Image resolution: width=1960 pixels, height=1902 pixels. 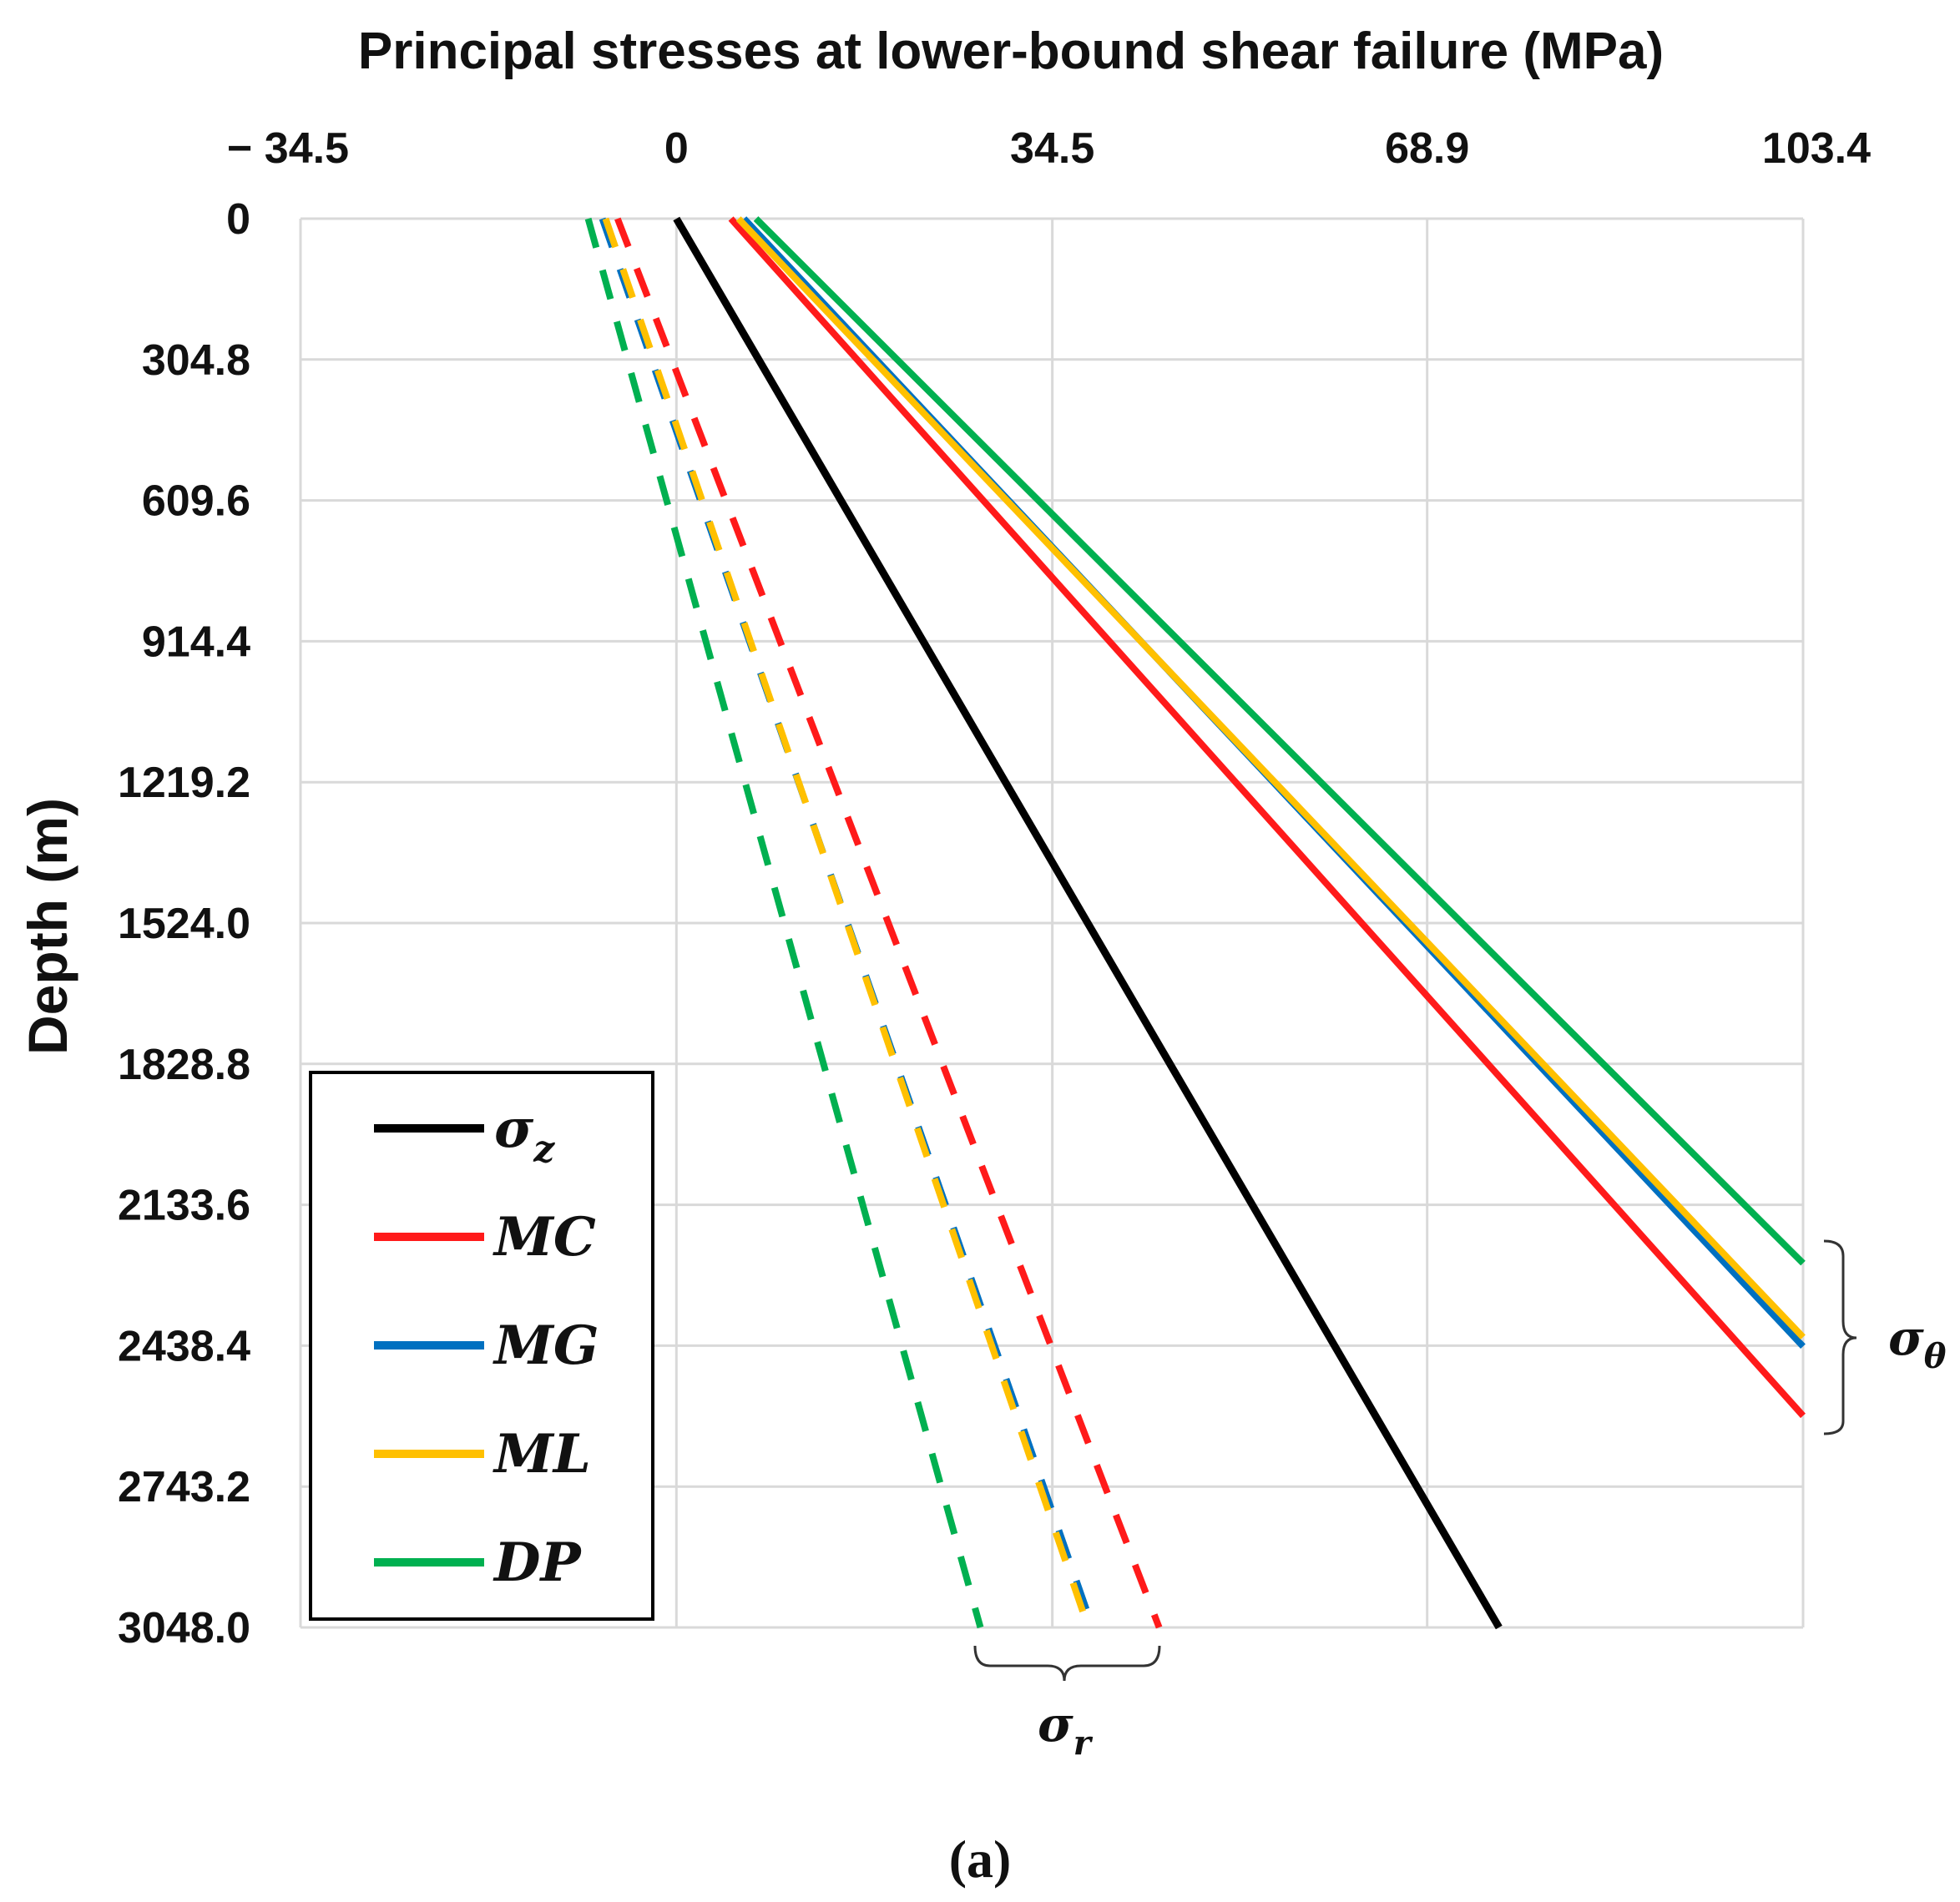 I want to click on y-tick-label: 3048.0, so click(x=184, y=1628).